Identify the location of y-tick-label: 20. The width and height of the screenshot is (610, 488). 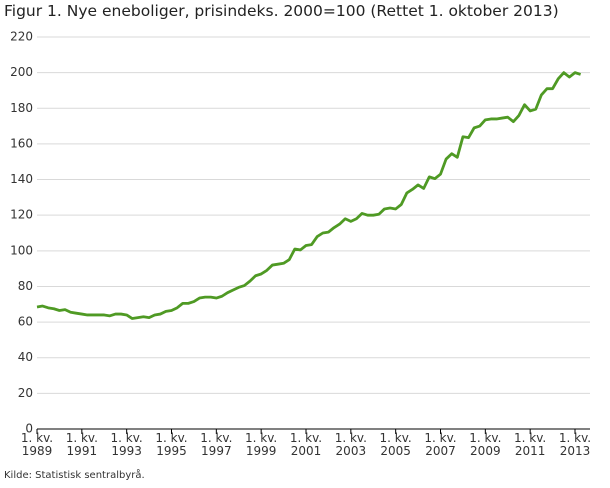
(25, 393).